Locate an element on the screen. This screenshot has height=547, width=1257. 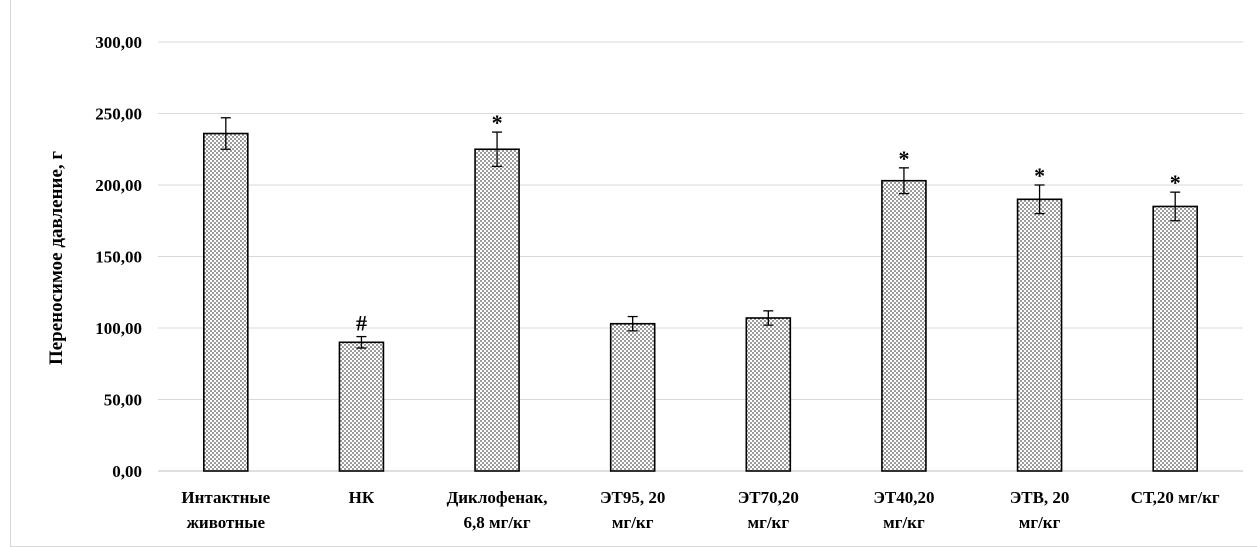
y-tick-label: 0,00 is located at coordinates (127, 471).